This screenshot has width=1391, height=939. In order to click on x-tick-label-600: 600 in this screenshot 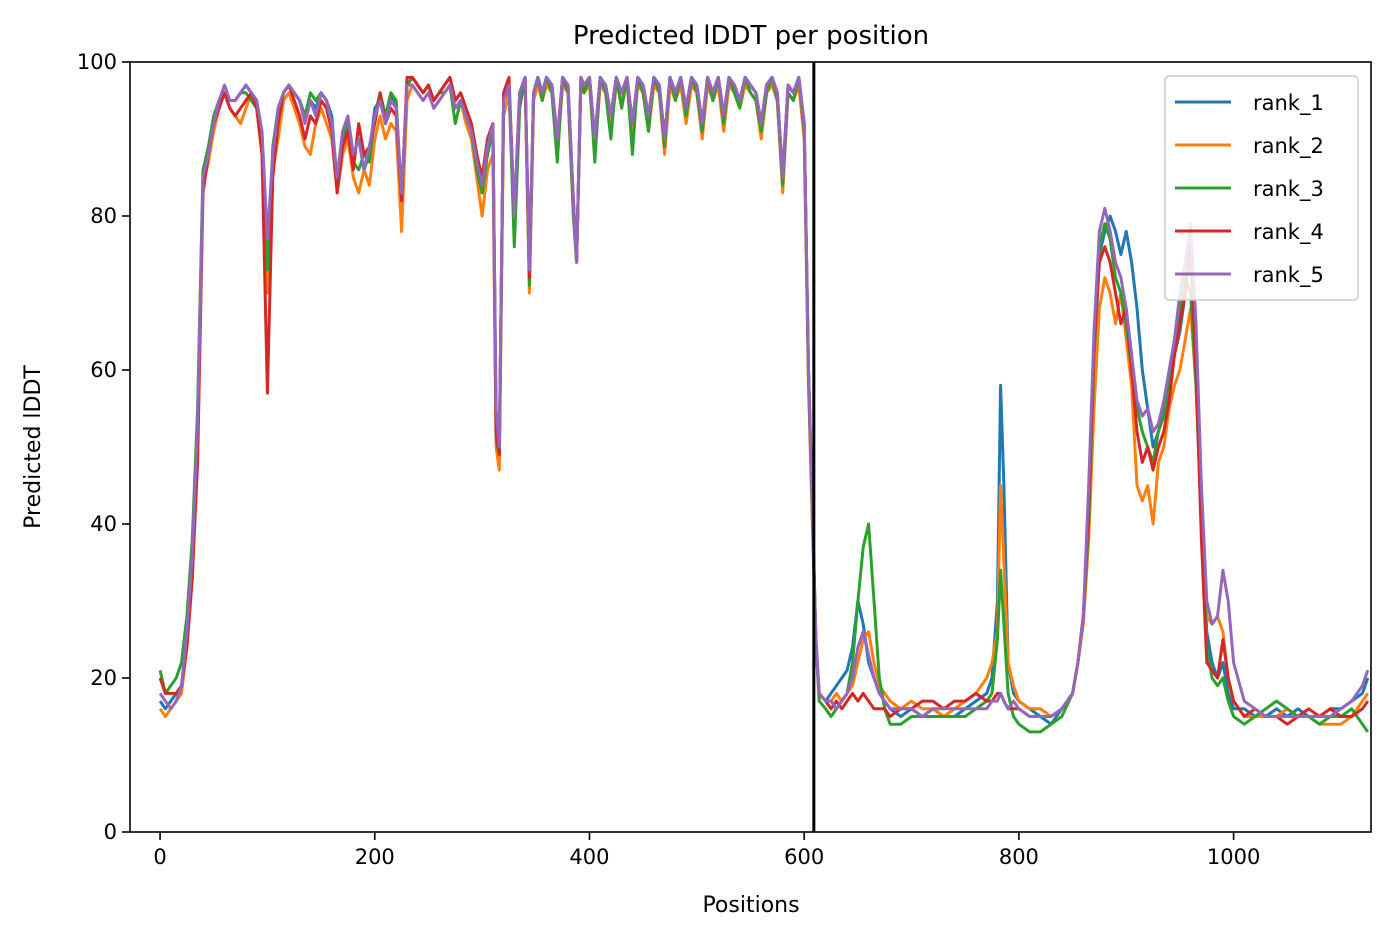, I will do `click(804, 857)`.